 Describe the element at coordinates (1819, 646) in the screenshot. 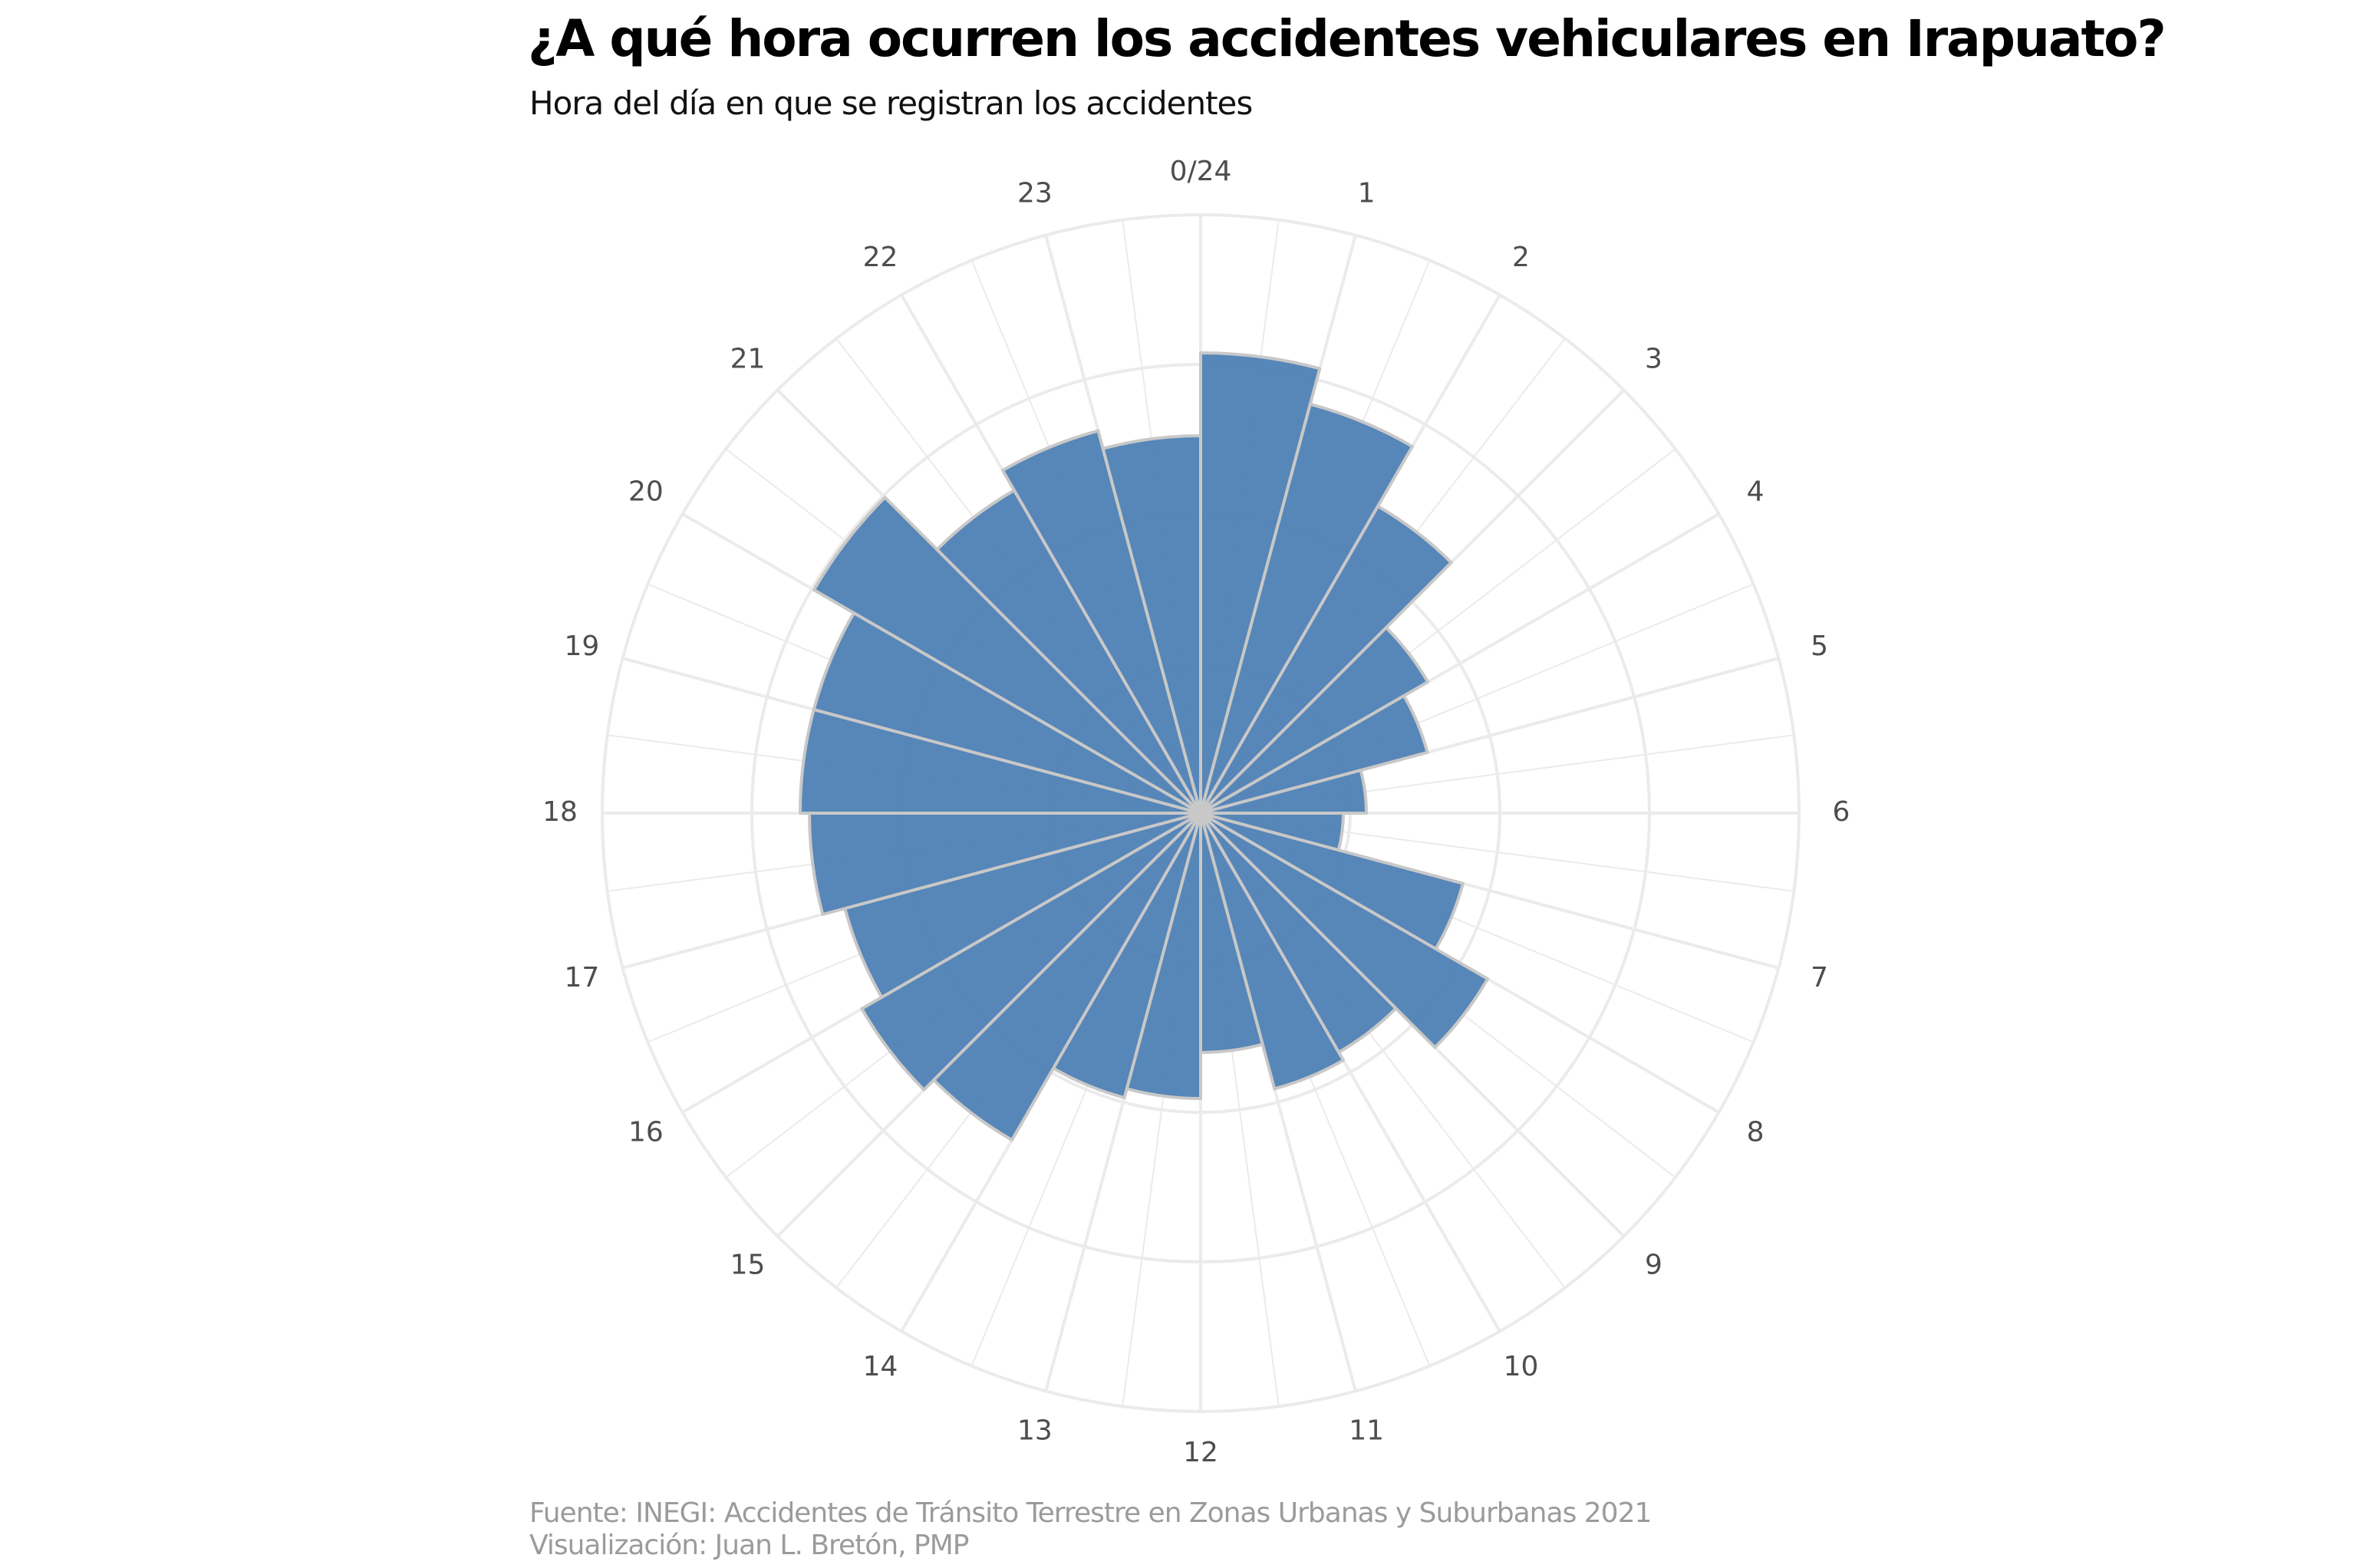

I see `hour-label-5: 5` at that location.